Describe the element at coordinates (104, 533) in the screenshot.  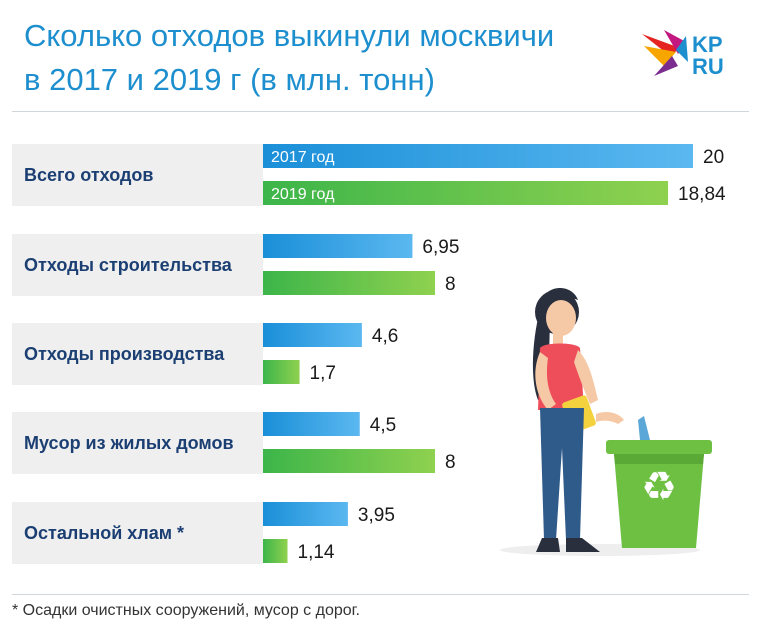
I see `category-label: Остальной хлам *` at that location.